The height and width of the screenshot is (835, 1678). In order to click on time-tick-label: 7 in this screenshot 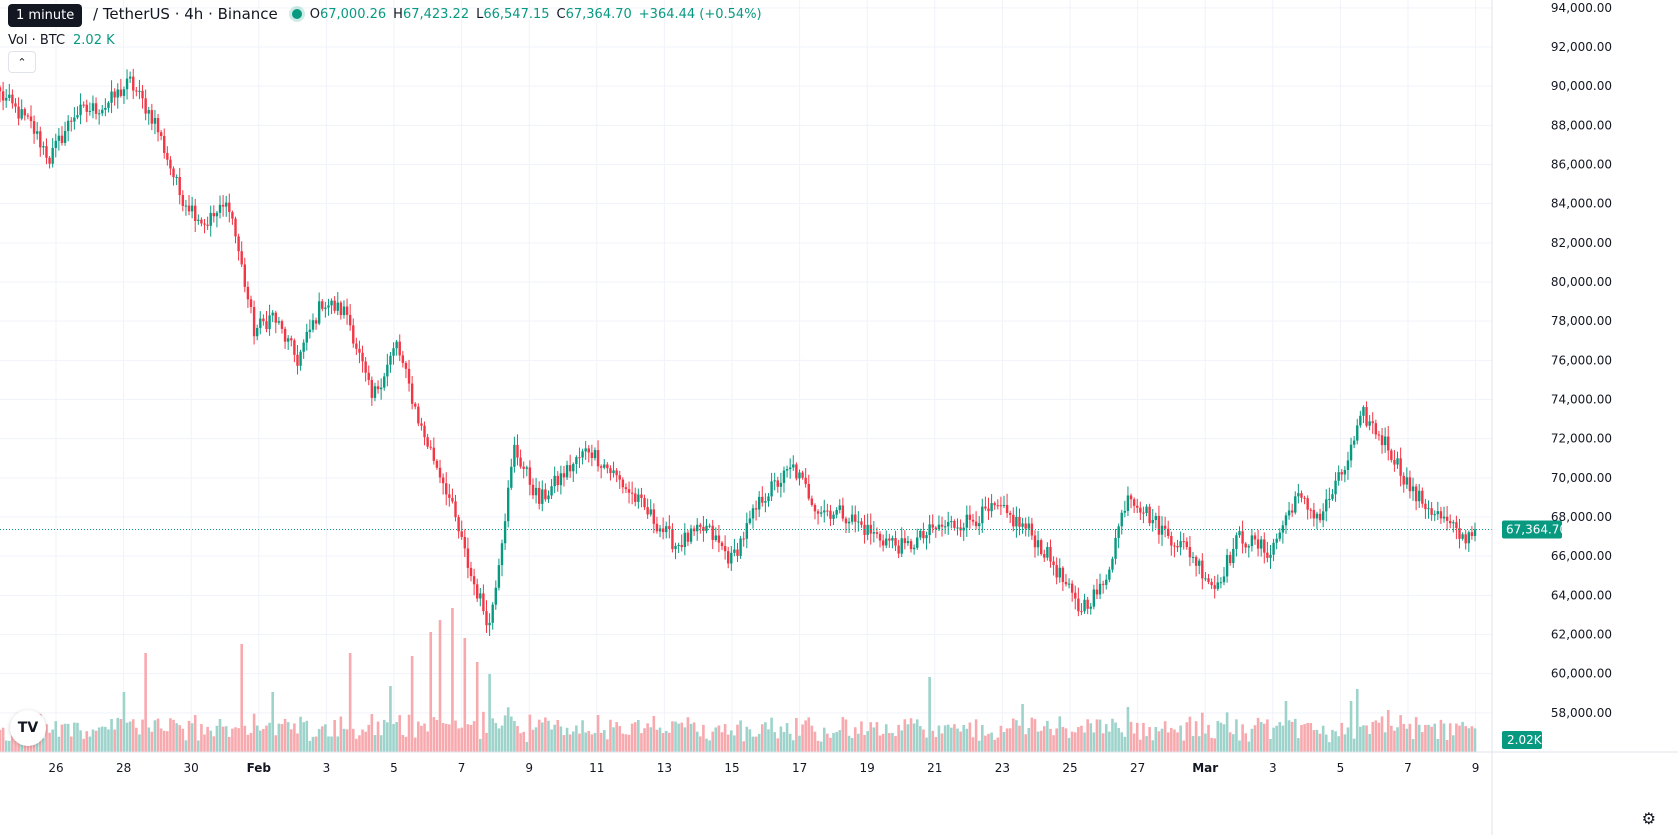, I will do `click(1408, 768)`.